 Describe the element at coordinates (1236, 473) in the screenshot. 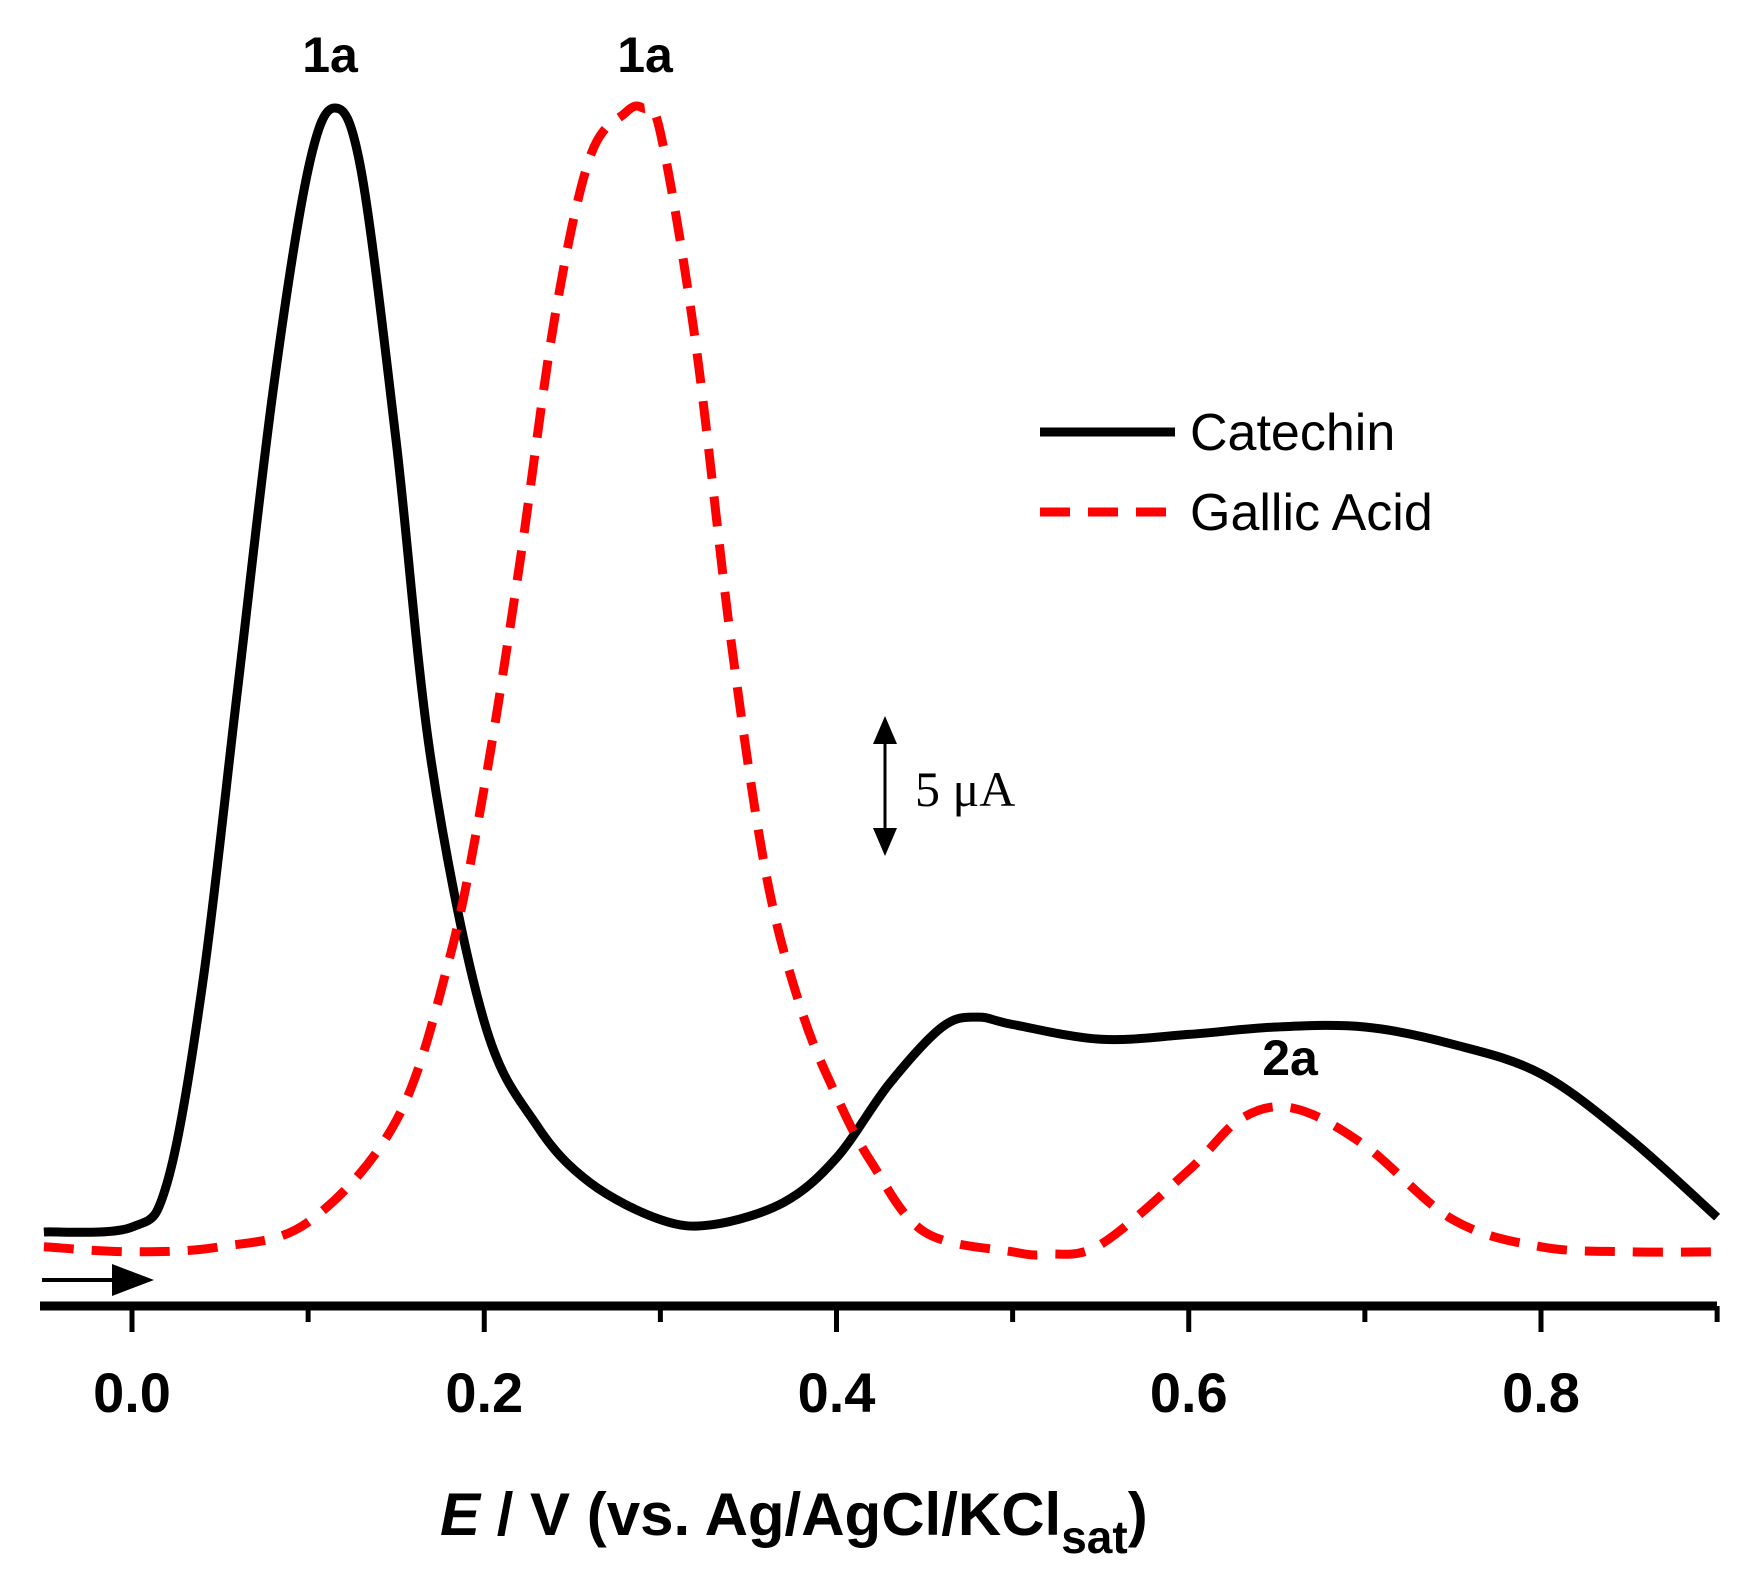

I see `legend: Catechin Gallic Acid` at that location.